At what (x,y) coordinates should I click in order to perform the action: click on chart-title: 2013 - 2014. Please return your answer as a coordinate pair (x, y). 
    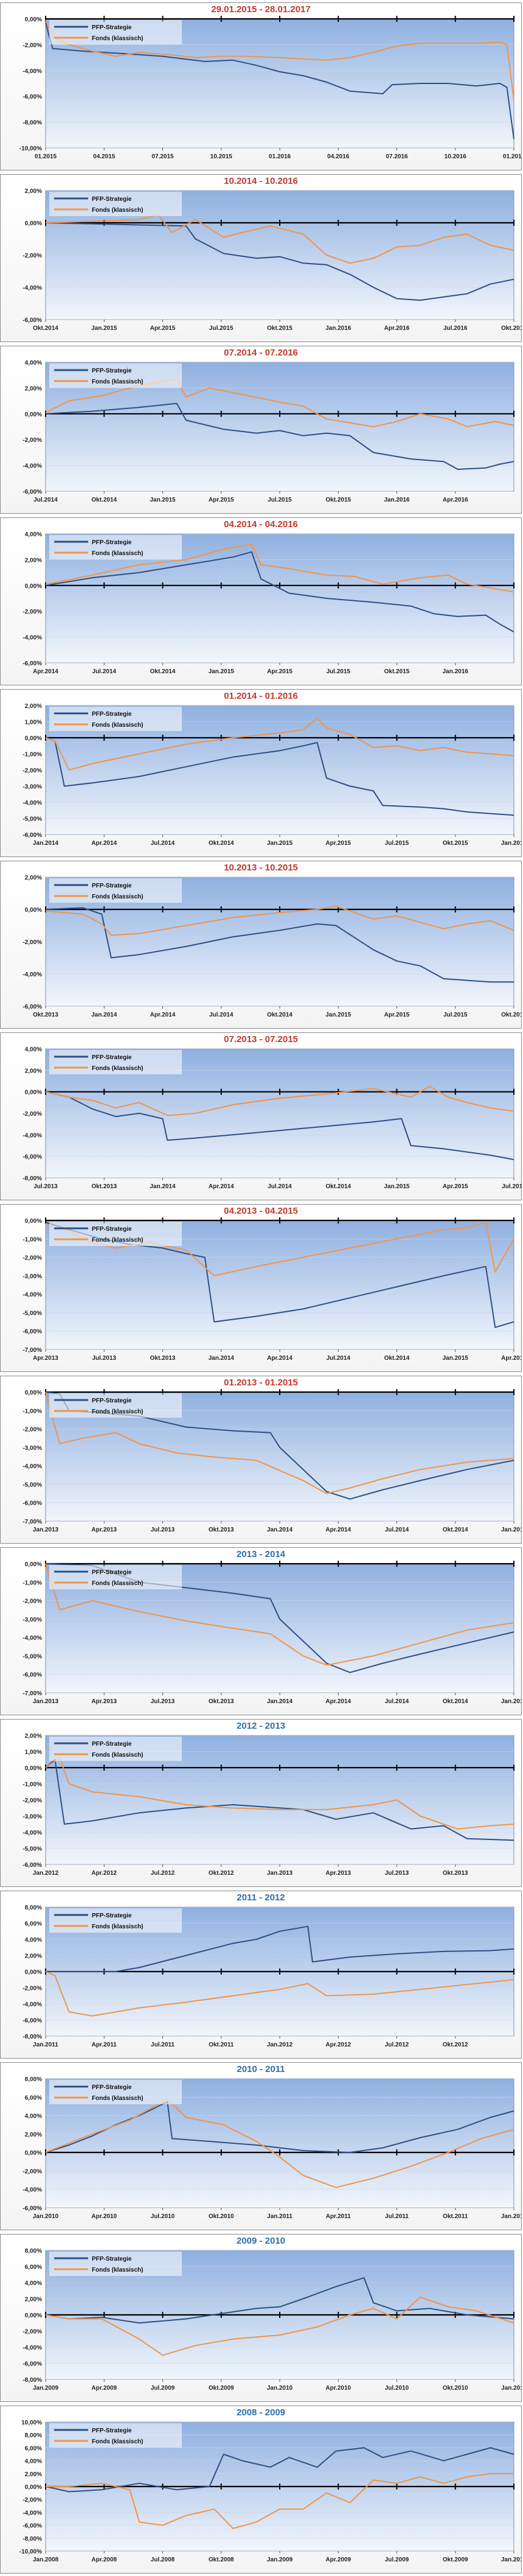
    Looking at the image, I should click on (261, 1554).